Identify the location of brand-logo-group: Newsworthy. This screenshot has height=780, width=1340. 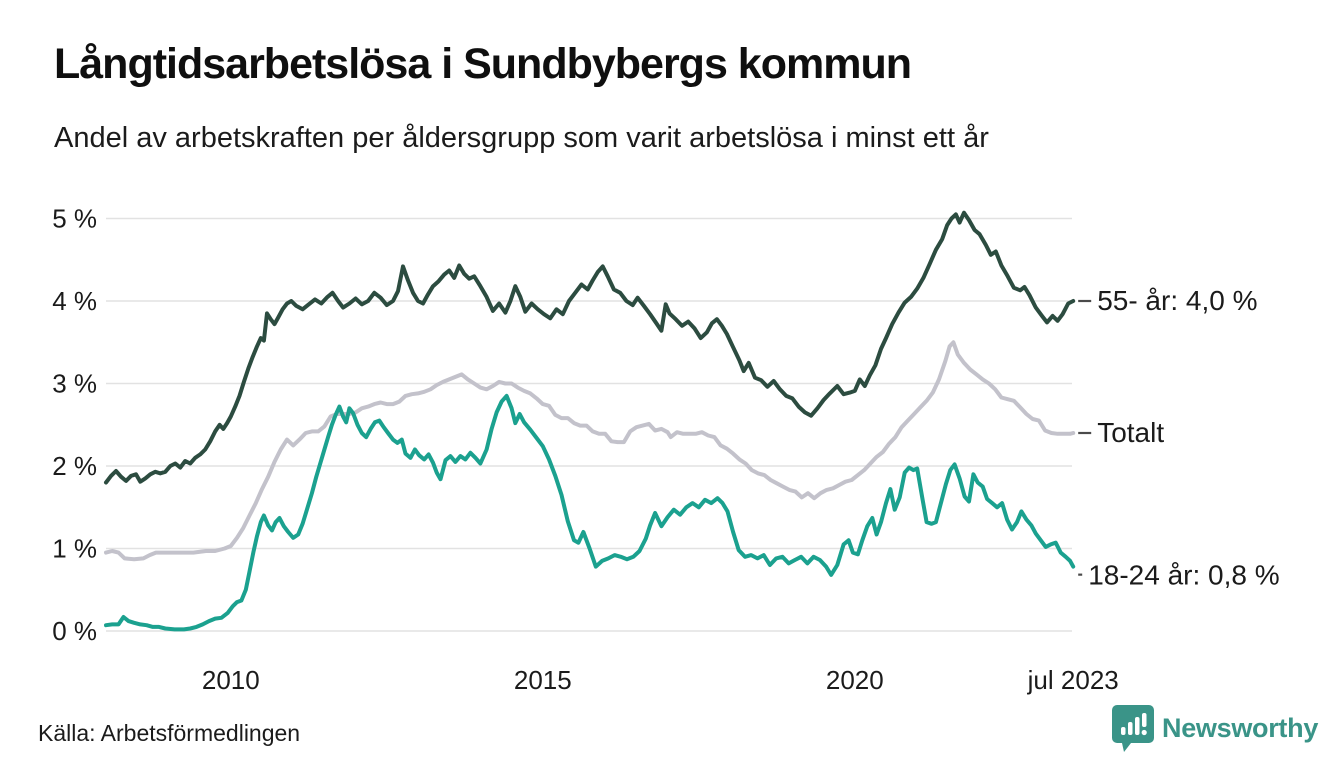
(1215, 728).